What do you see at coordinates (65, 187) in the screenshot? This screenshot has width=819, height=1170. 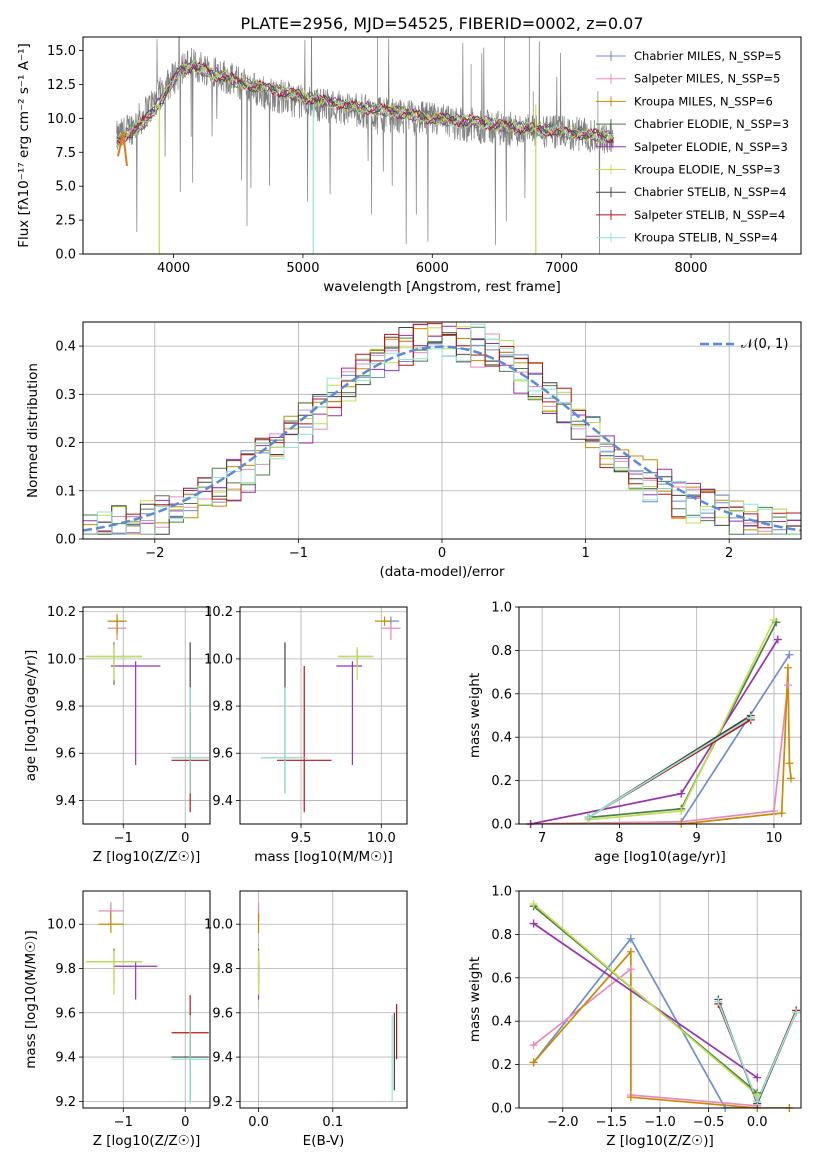 I see `y-tick-label: 5.0` at bounding box center [65, 187].